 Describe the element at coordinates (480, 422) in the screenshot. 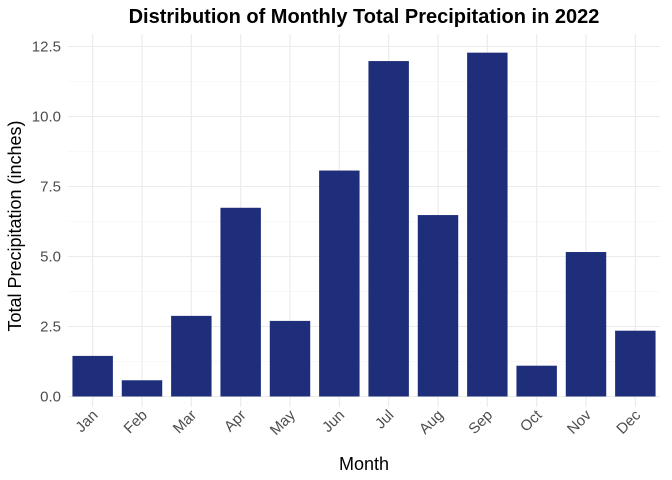

I see `x-tick-label: Sep` at that location.